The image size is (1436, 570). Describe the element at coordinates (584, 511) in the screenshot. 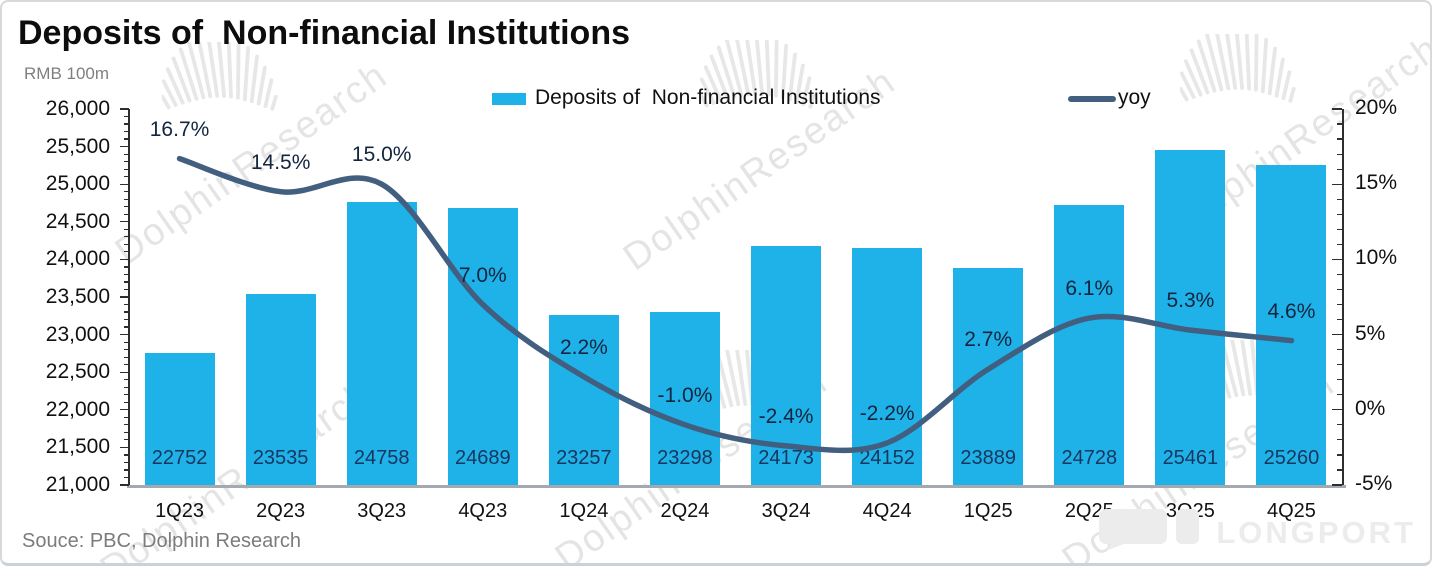

I see `x-axis-label: 1Q24` at that location.